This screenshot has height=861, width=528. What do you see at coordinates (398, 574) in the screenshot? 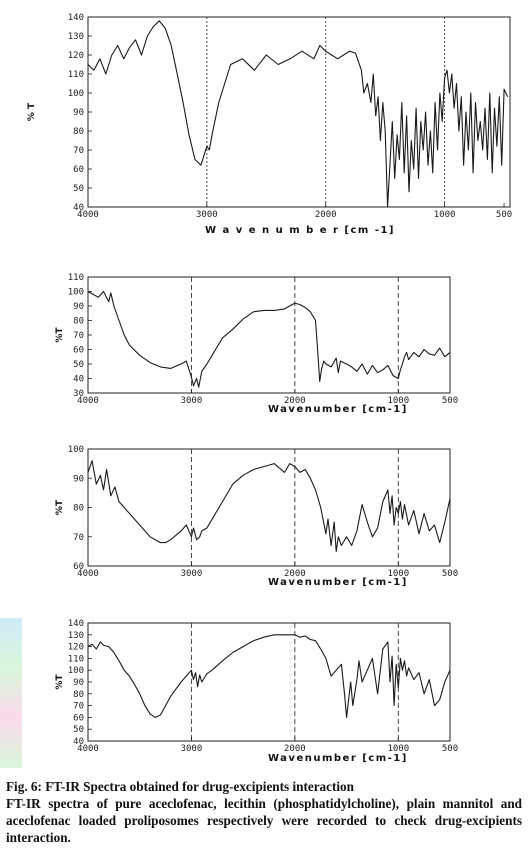
I see `chart-3-xtick-label: 1000` at bounding box center [398, 574].